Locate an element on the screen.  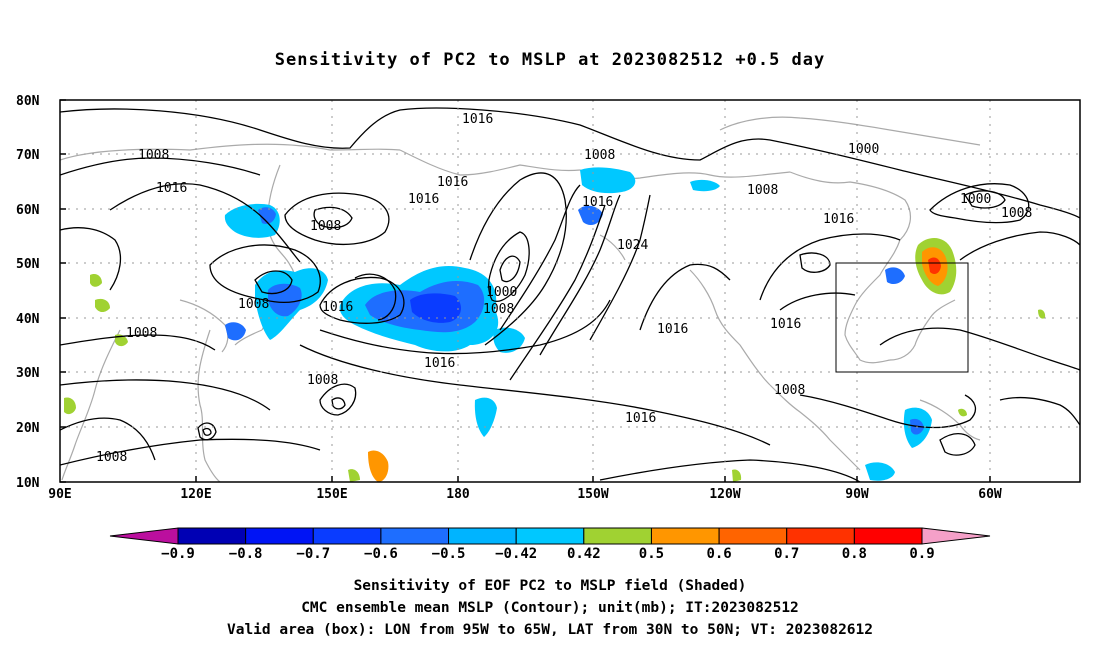
lon-label: 120W is located at coordinates (724, 494).